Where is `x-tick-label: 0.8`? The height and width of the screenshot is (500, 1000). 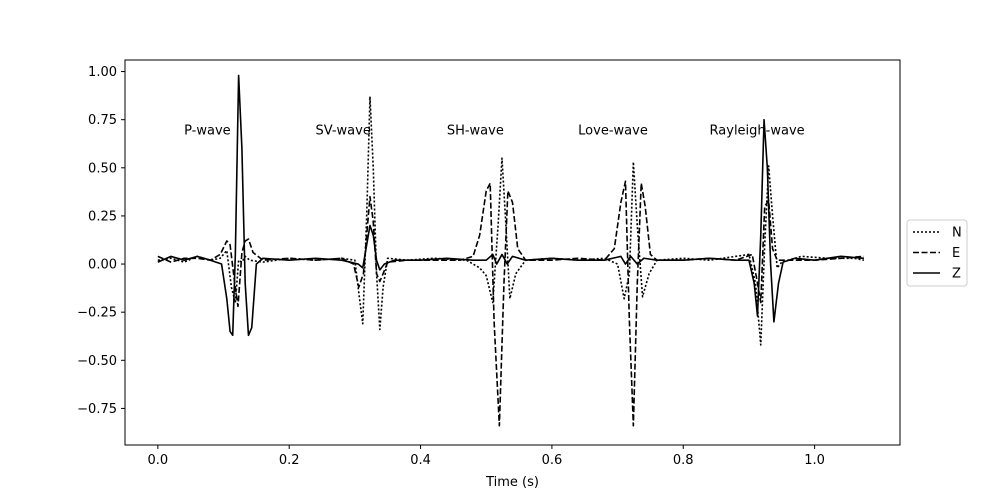 x-tick-label: 0.8 is located at coordinates (683, 460).